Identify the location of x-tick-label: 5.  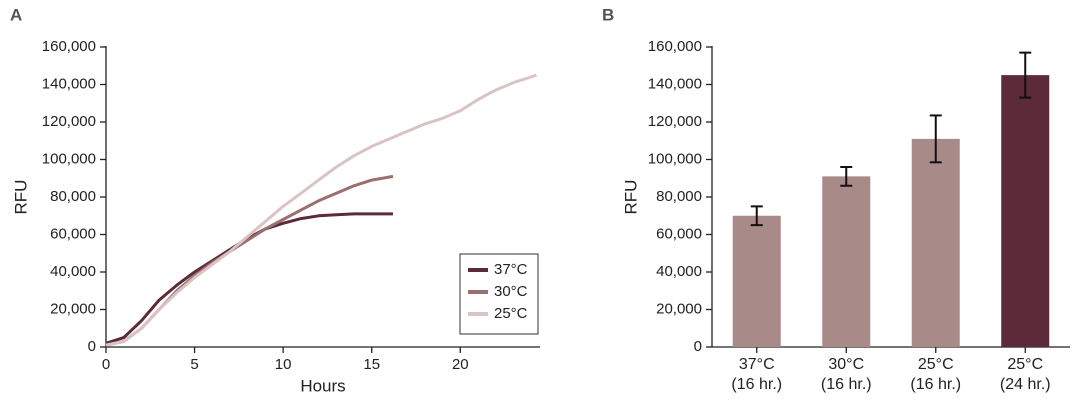
(194, 364).